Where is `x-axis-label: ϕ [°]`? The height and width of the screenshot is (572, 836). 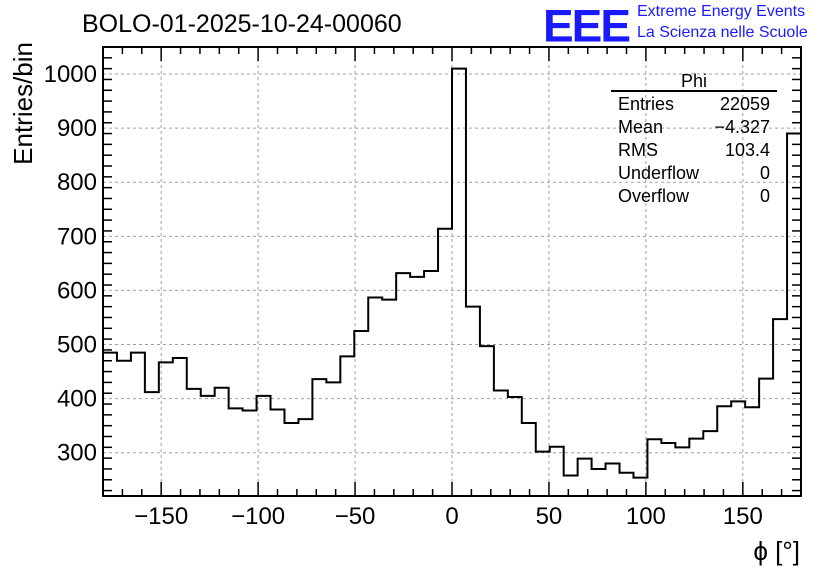 x-axis-label: ϕ [°] is located at coordinates (776, 551).